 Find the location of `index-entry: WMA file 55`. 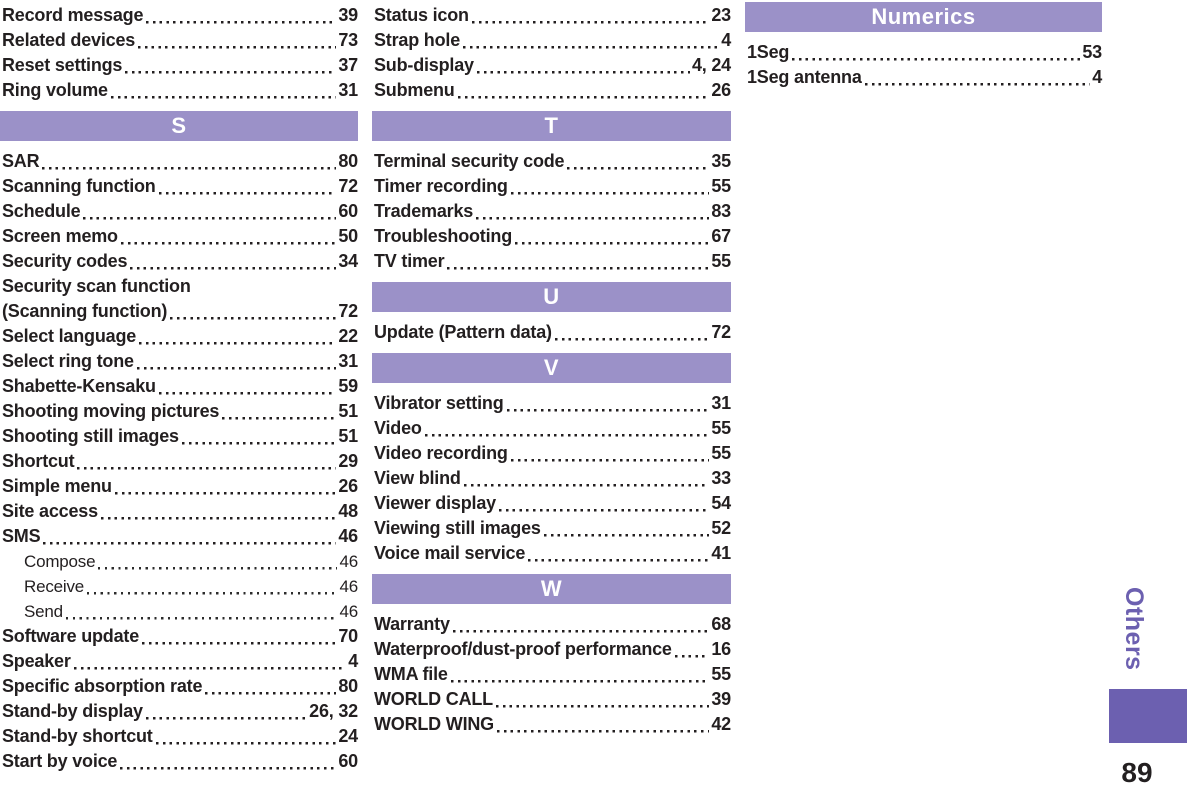

index-entry: WMA file 55 is located at coordinates (551, 674).